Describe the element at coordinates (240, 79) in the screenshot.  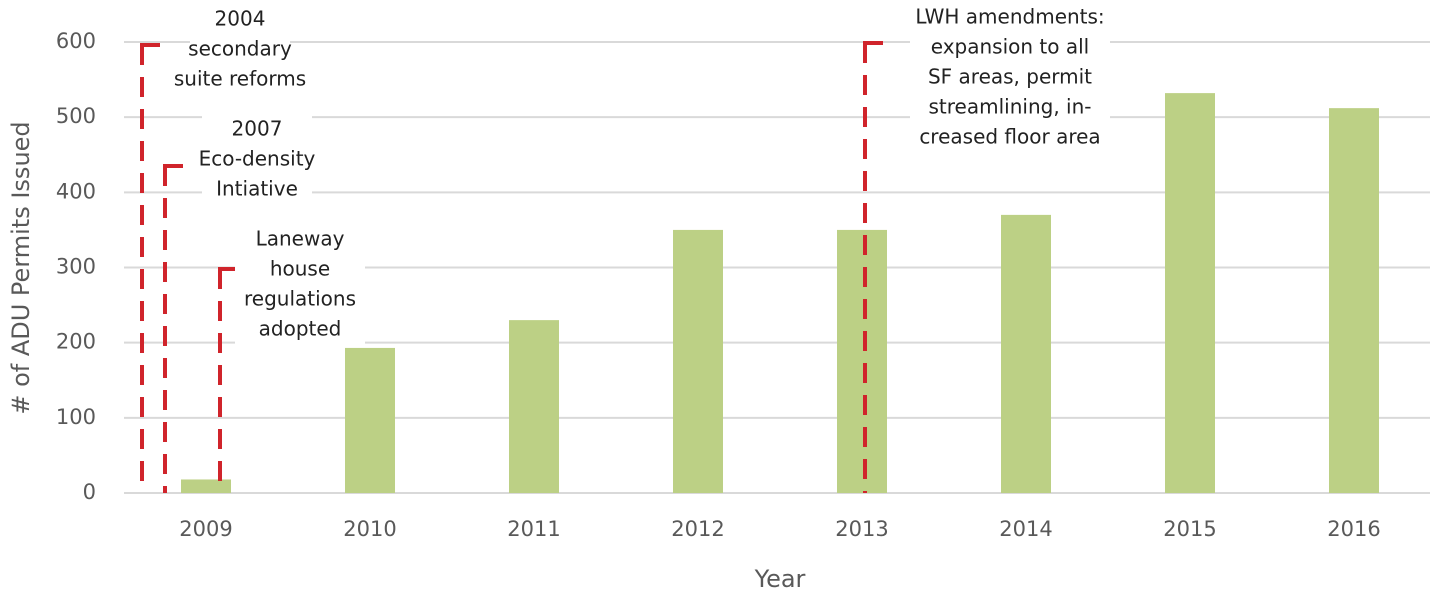
I see `annotation-text: suite reforms` at that location.